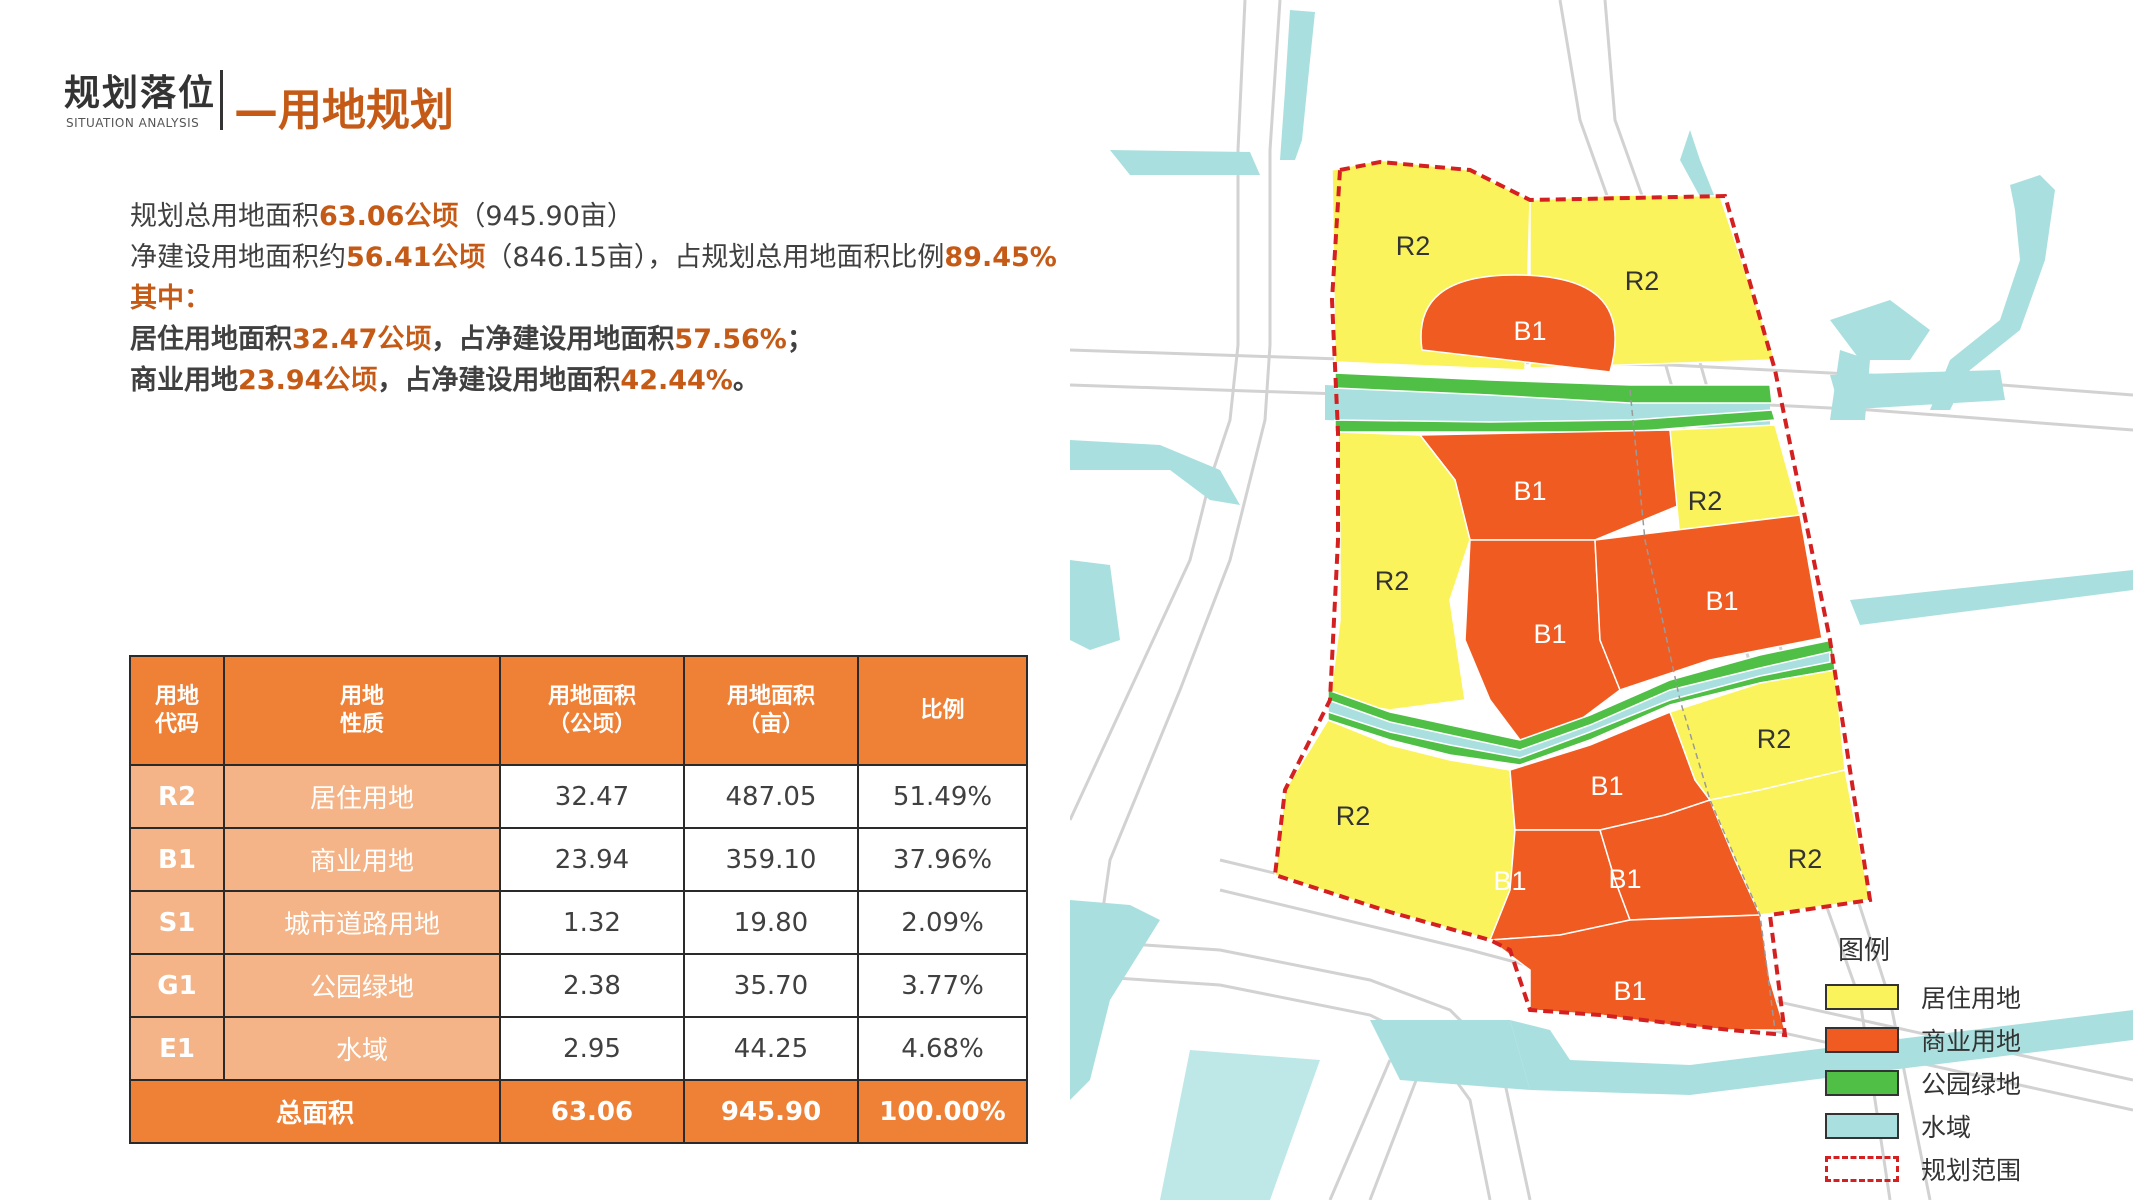 This screenshot has height=1200, width=2133. What do you see at coordinates (362, 710) in the screenshot?
I see `col-header-nature: 用地 性质` at bounding box center [362, 710].